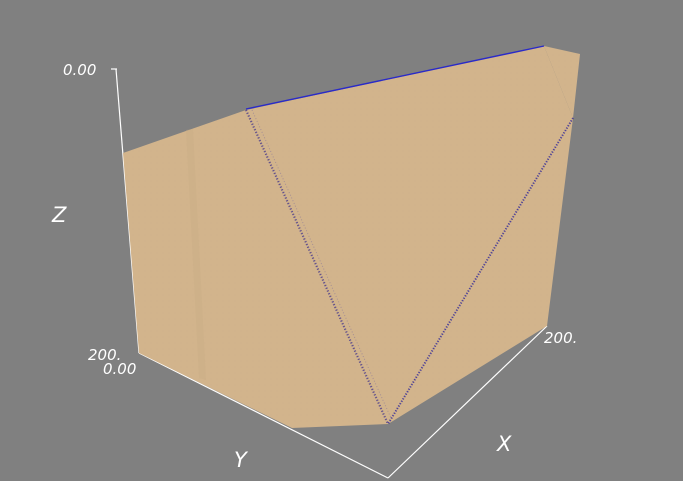 Image resolution: width=683 pixels, height=481 pixels. Describe the element at coordinates (119, 369) in the screenshot. I see `y-tick-label: 0.00` at that location.